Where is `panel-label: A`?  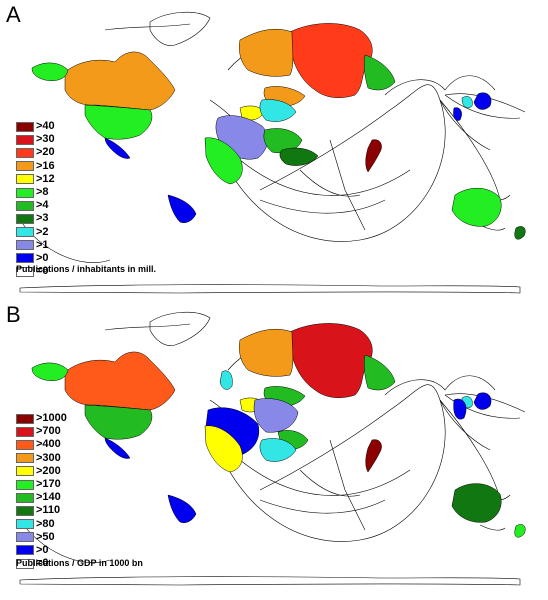
panel-label: A is located at coordinates (13, 14).